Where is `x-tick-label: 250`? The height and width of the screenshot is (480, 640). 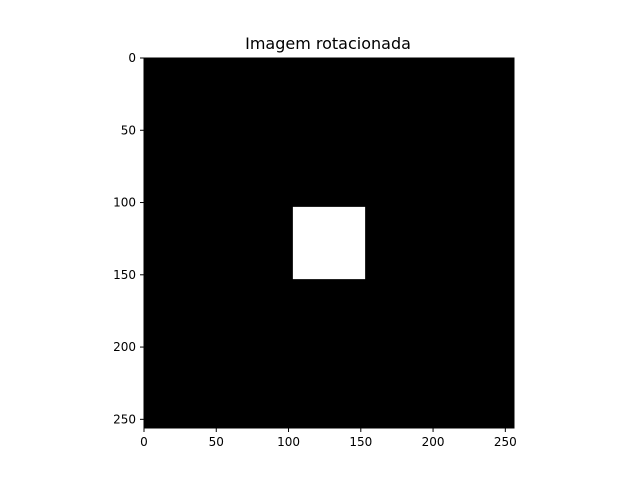 x-tick-label: 250 is located at coordinates (505, 442).